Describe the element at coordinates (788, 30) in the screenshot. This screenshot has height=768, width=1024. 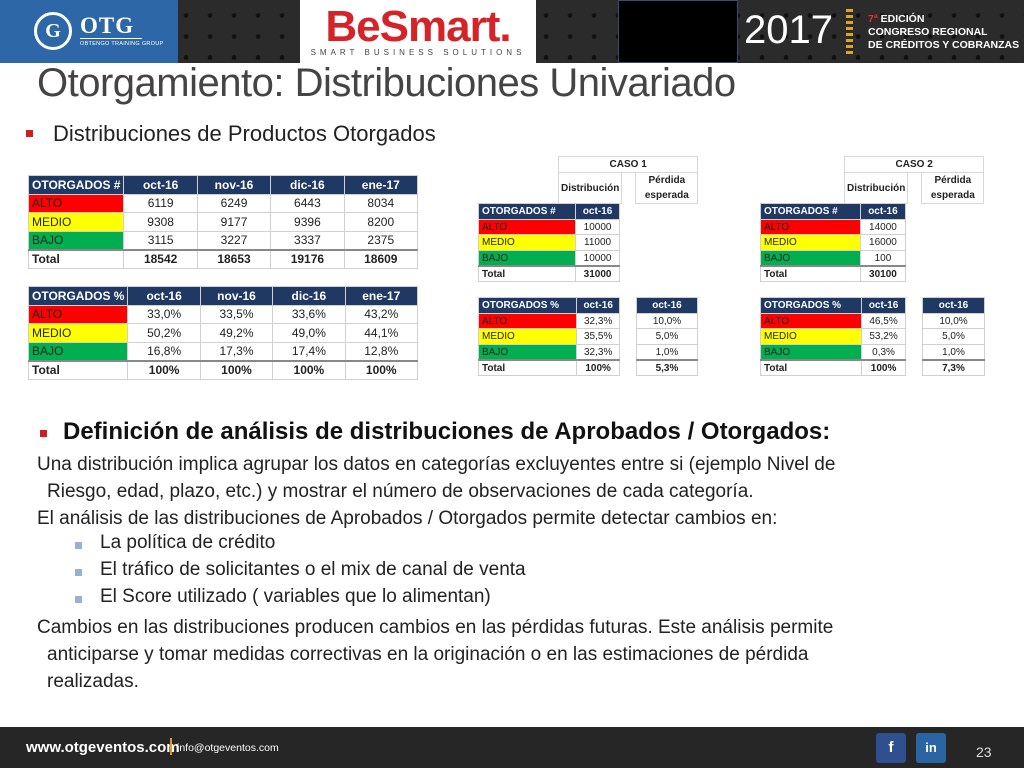
I see `event-year: 2017` at that location.